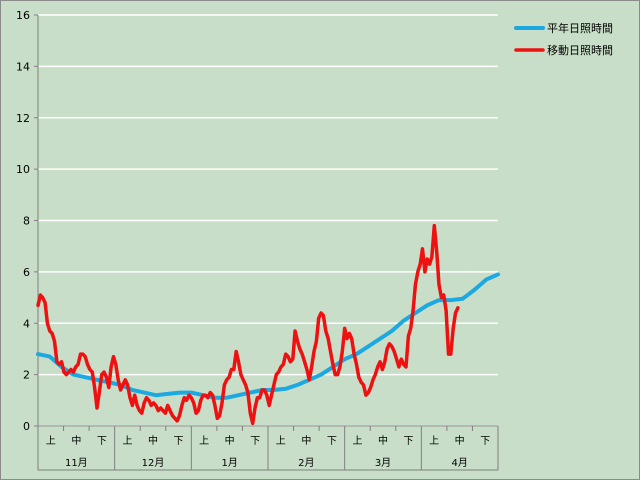  I want to click on y-tick-label: 6, so click(26, 272).